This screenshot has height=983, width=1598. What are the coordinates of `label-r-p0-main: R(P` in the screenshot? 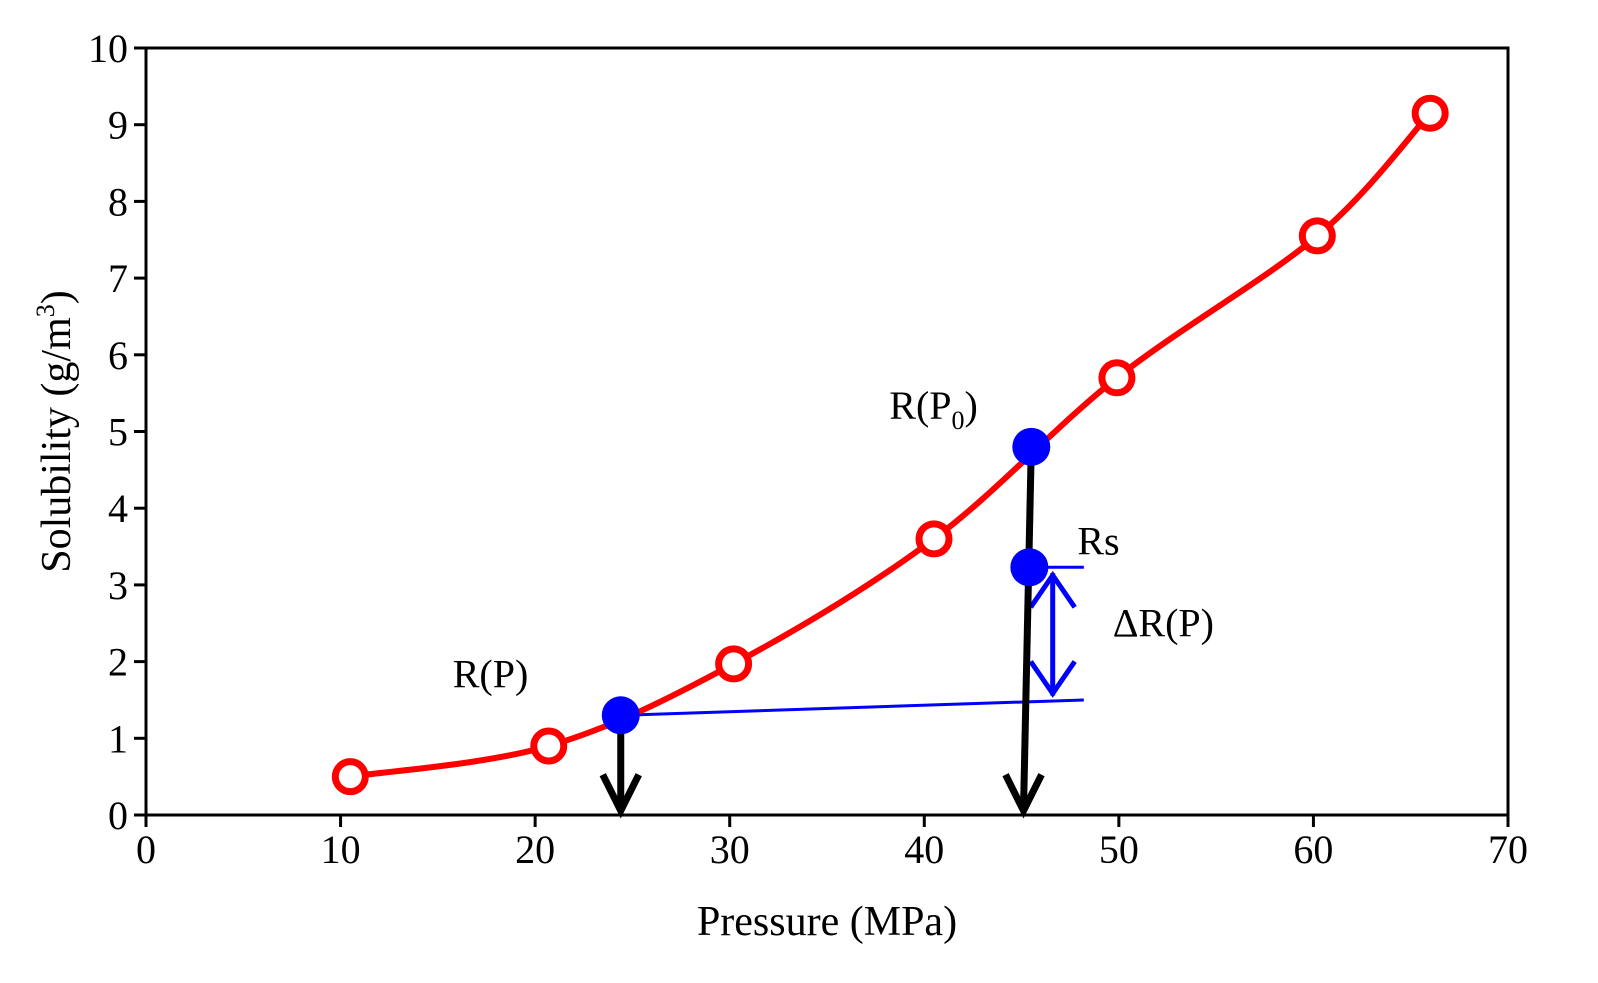 It's located at (920, 405).